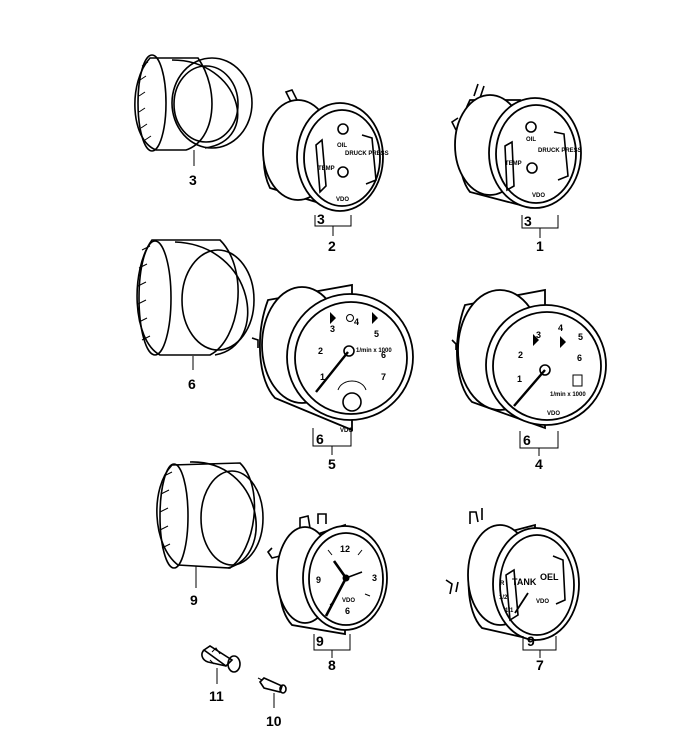 This screenshot has width=700, height=753. What do you see at coordinates (348, 601) in the screenshot?
I see `clock-vdo: VDO` at bounding box center [348, 601].